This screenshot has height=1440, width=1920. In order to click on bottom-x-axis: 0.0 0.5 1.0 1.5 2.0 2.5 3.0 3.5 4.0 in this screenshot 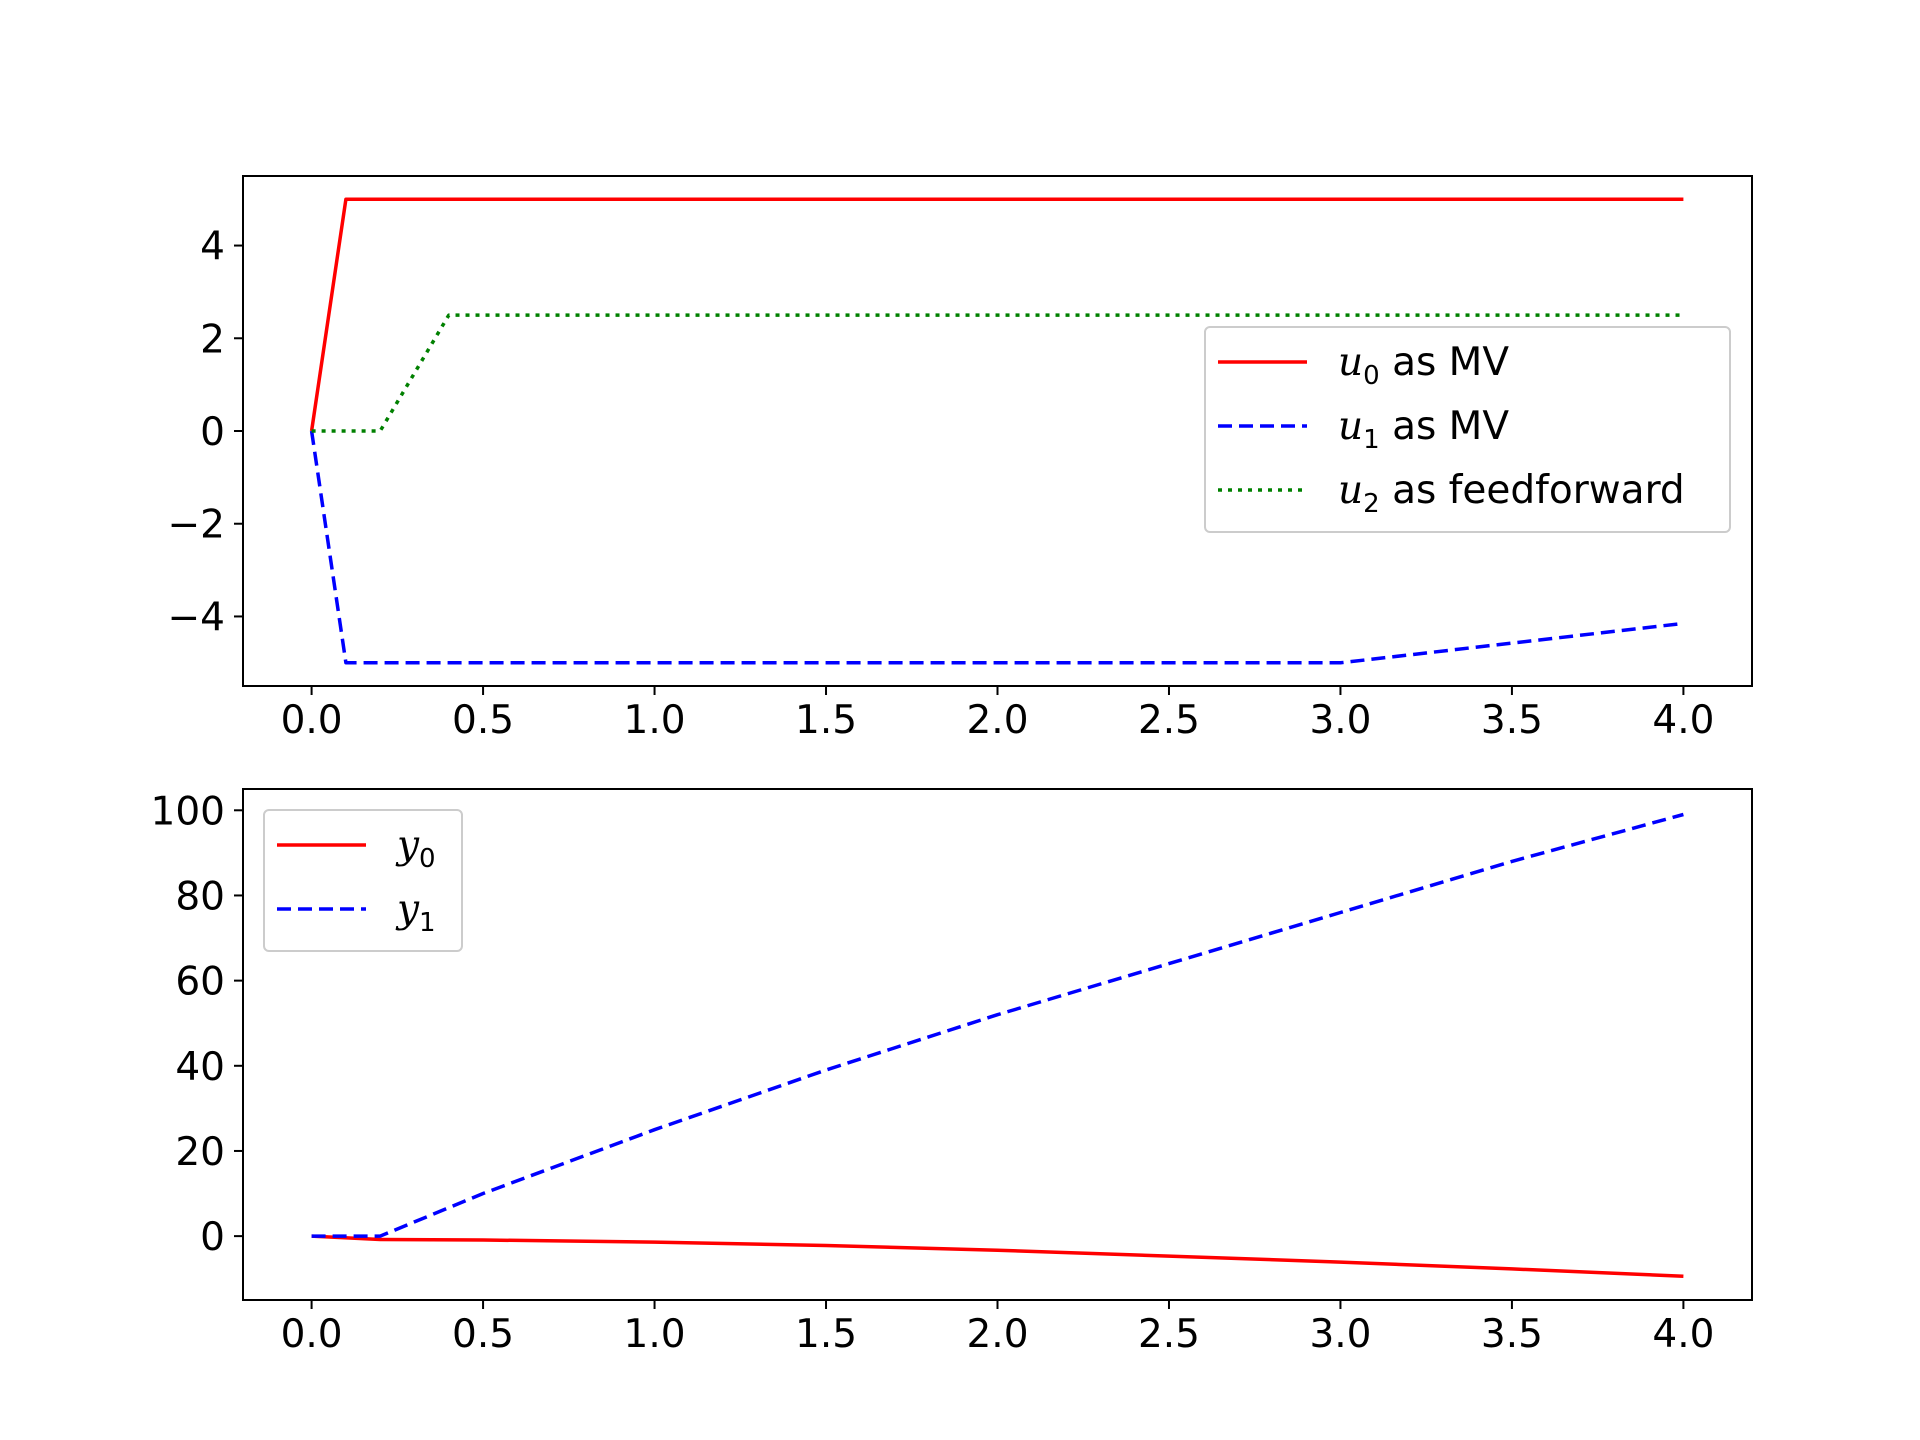, I will do `click(997, 1328)`.